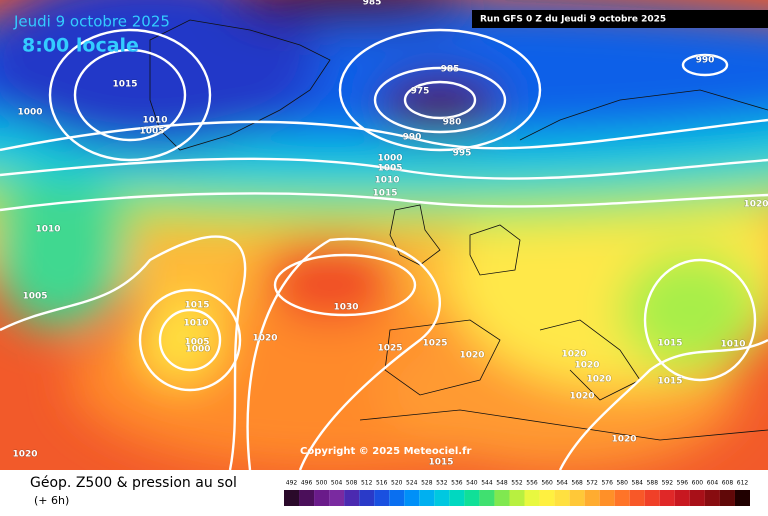  What do you see at coordinates (80, 46) in the screenshot?
I see `time: 8:00 locale` at bounding box center [80, 46].